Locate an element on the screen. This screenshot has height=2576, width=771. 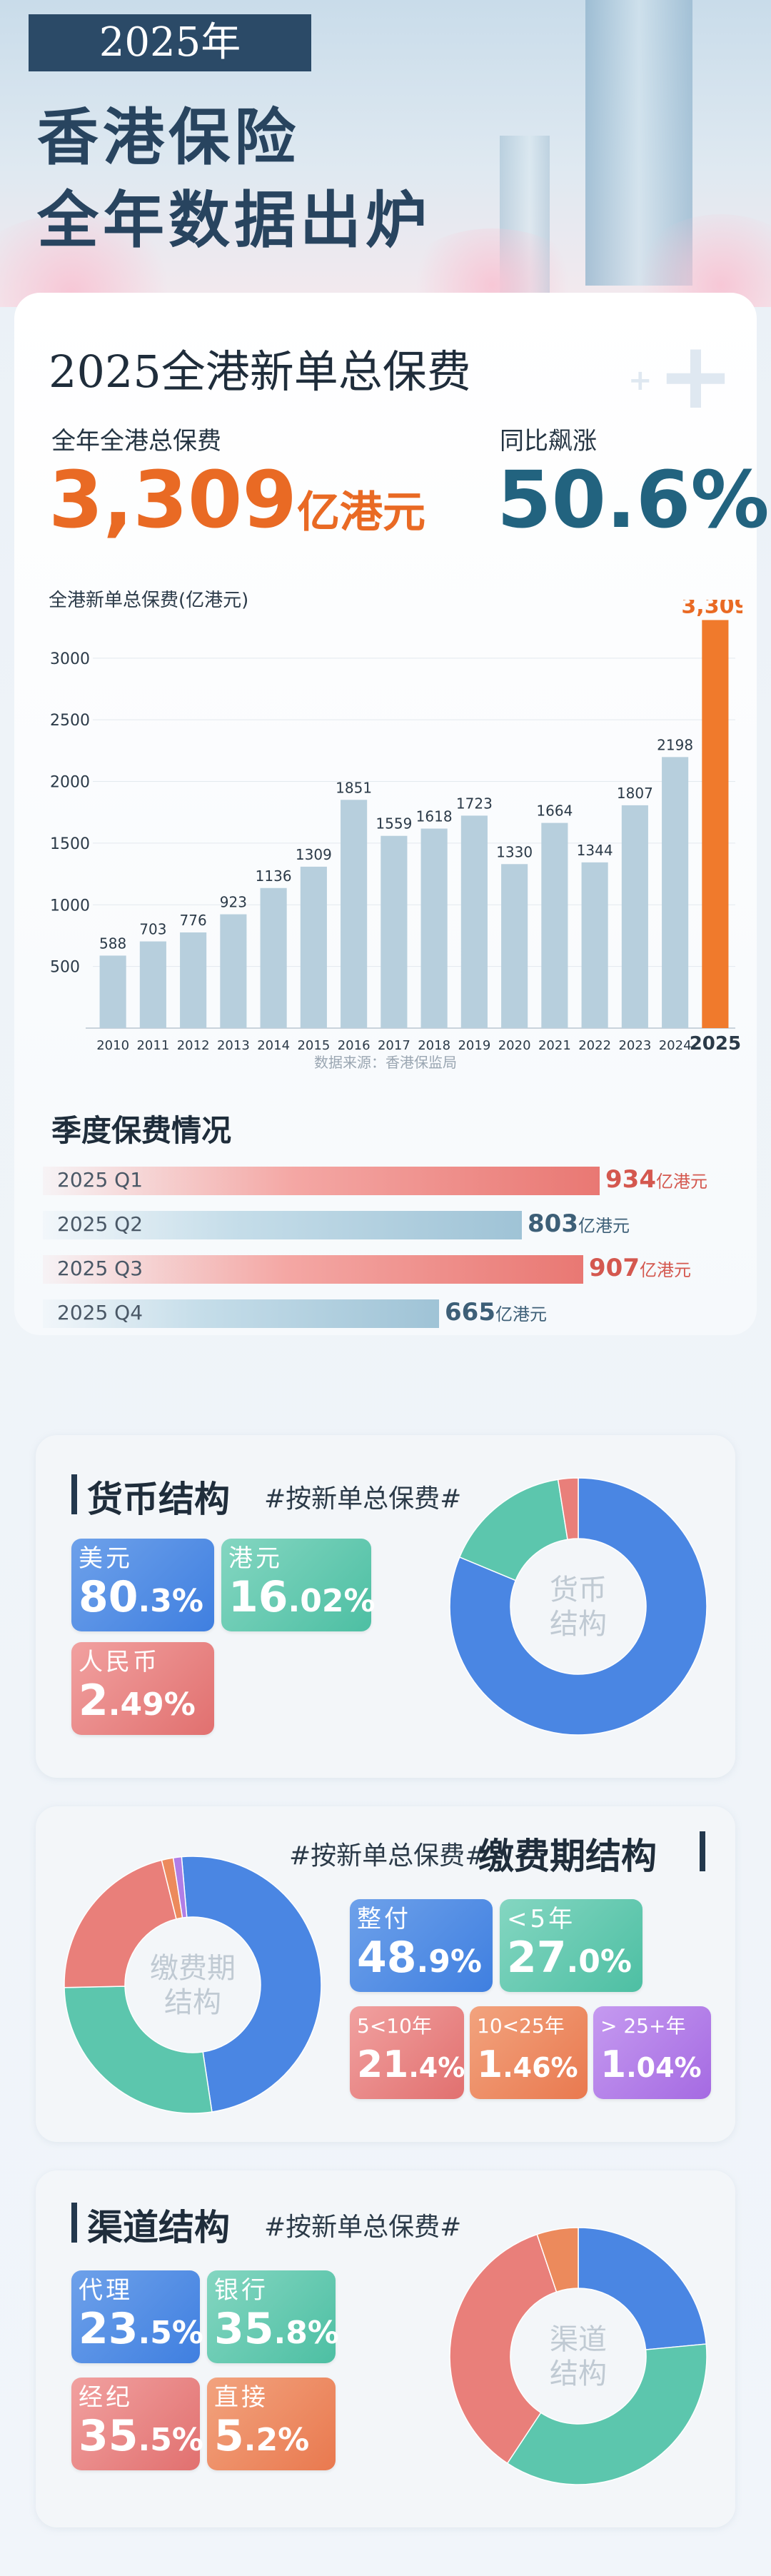
tile-label: 港元 is located at coordinates (255, 1558).